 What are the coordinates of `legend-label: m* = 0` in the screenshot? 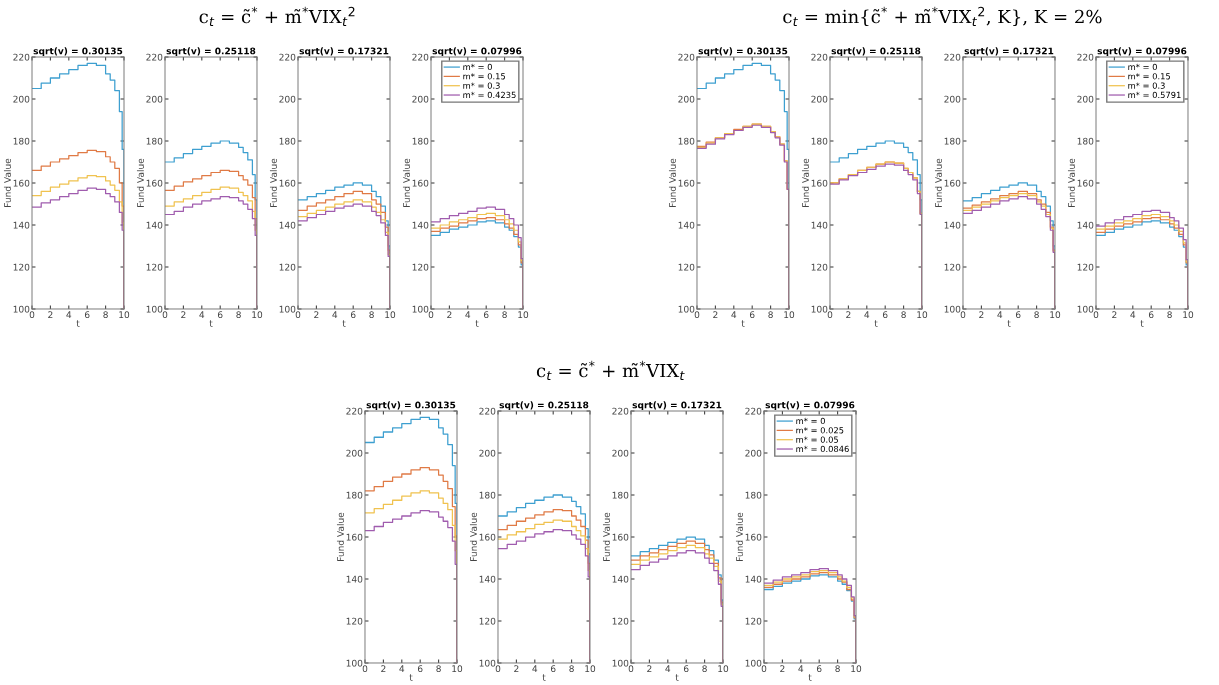 It's located at (1142, 67).